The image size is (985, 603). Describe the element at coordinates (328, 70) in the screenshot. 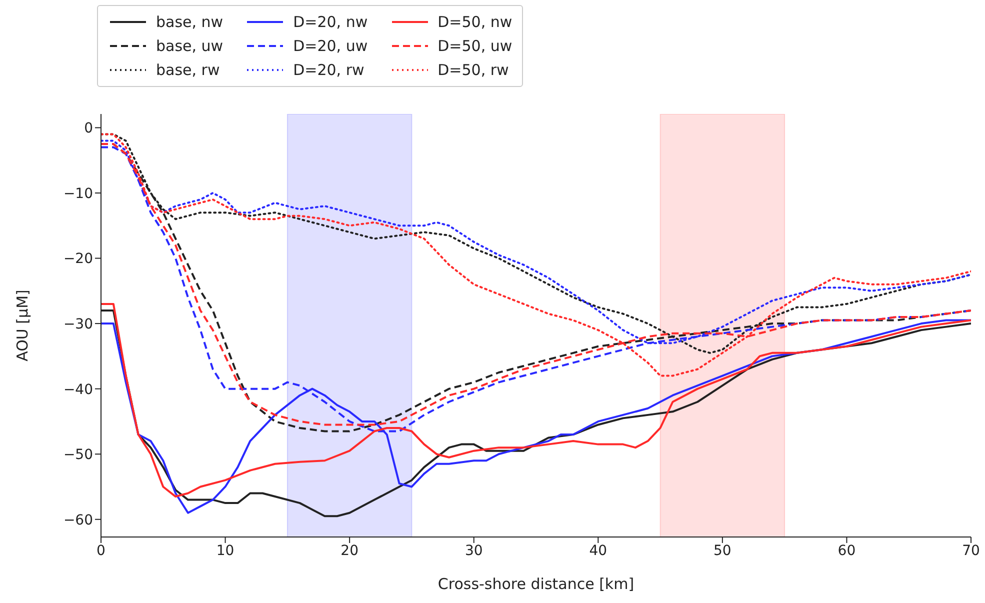

I see `legend-label: D=20, rw` at that location.